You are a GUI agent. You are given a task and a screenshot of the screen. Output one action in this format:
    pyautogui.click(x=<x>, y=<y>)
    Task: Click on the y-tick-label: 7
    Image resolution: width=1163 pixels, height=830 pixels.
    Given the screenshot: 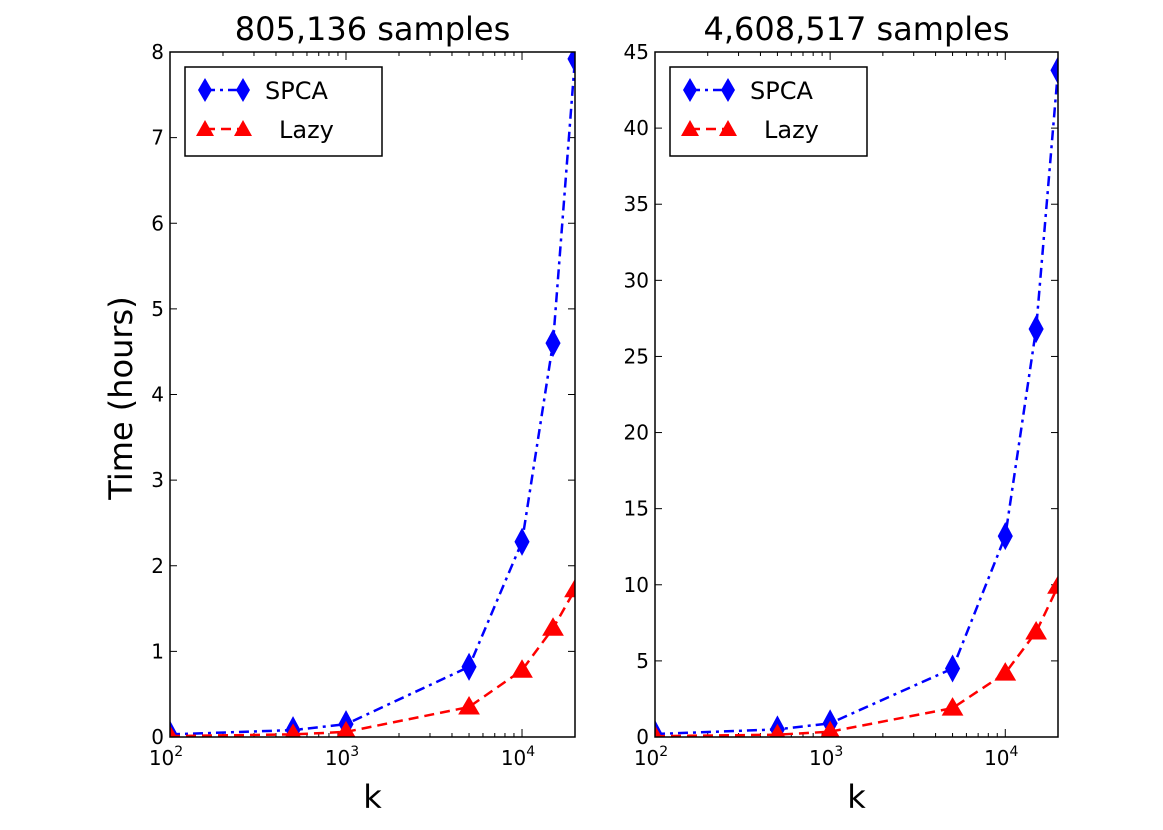 What is the action you would take?
    pyautogui.click(x=157, y=138)
    